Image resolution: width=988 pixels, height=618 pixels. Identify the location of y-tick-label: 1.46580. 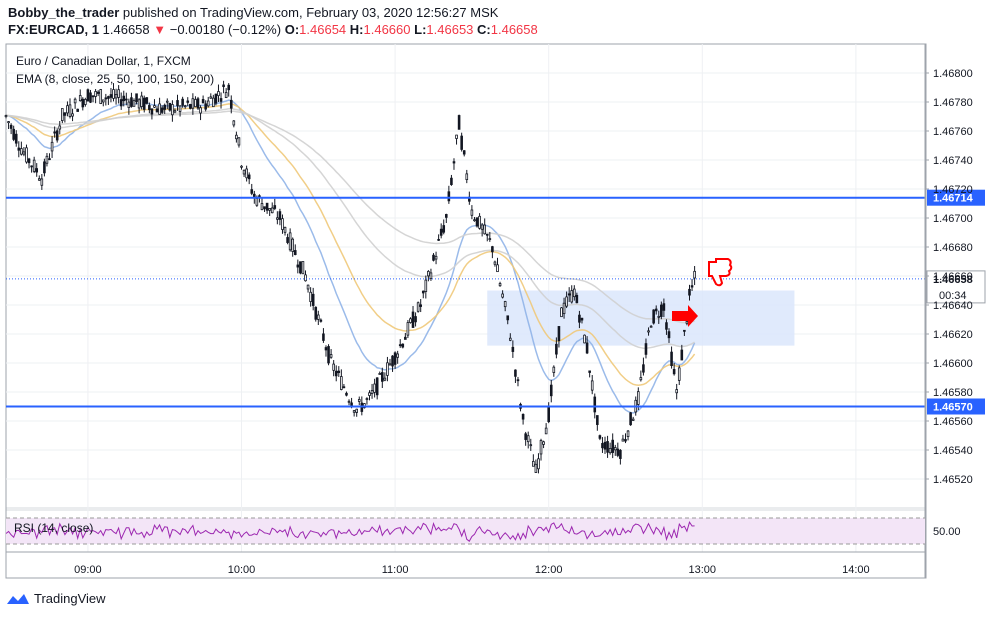
(953, 393).